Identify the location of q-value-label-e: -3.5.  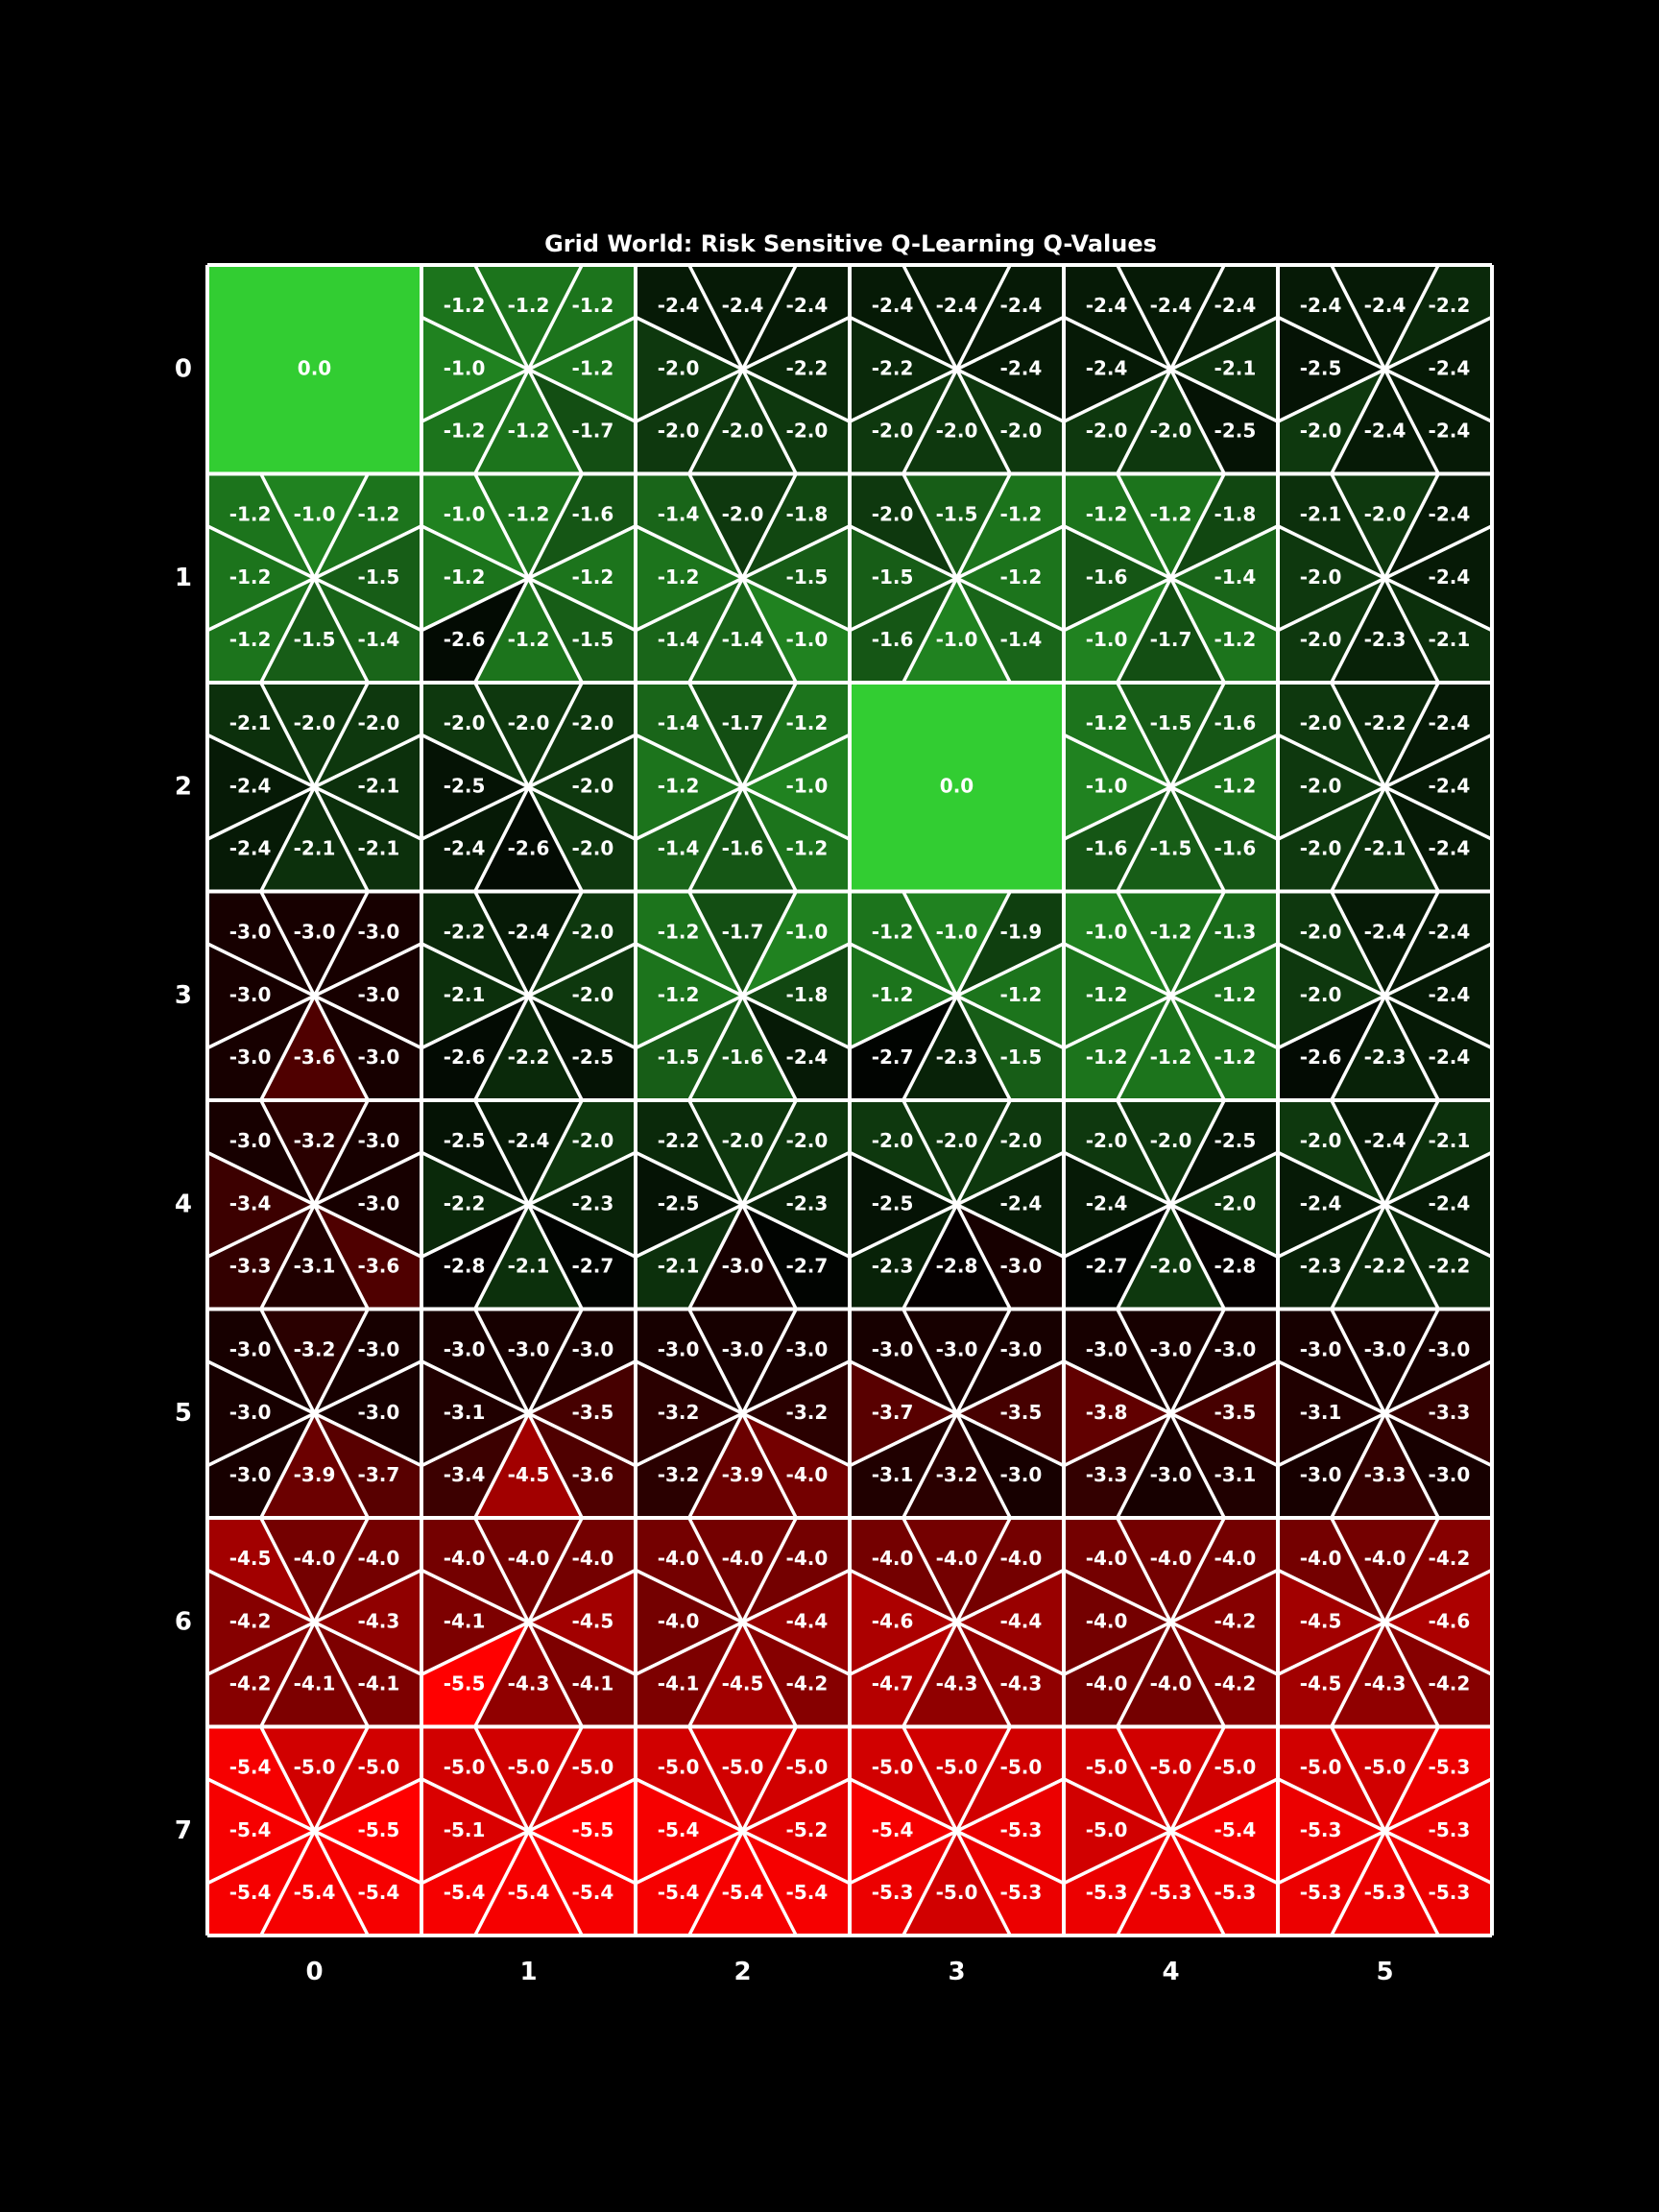
(593, 1412).